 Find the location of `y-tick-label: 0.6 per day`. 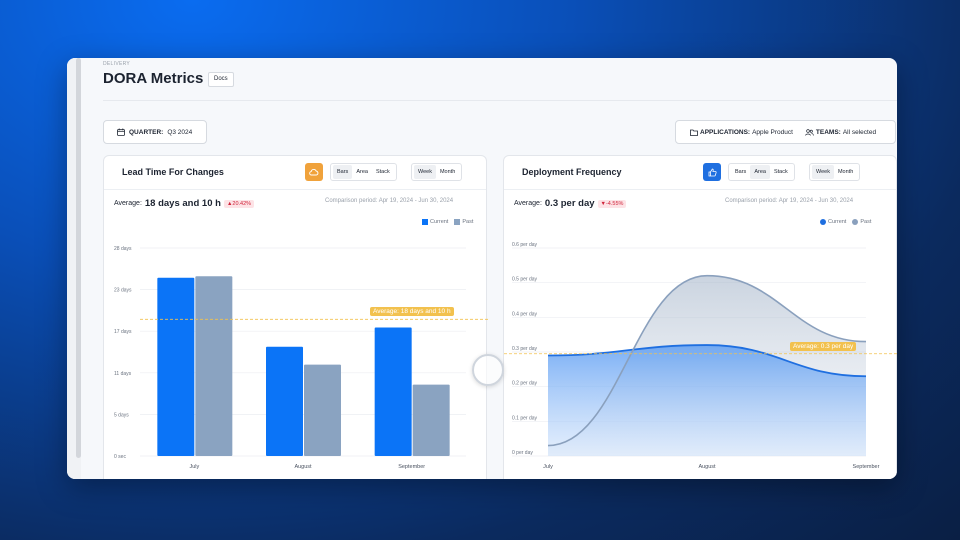

y-tick-label: 0.6 per day is located at coordinates (525, 245).